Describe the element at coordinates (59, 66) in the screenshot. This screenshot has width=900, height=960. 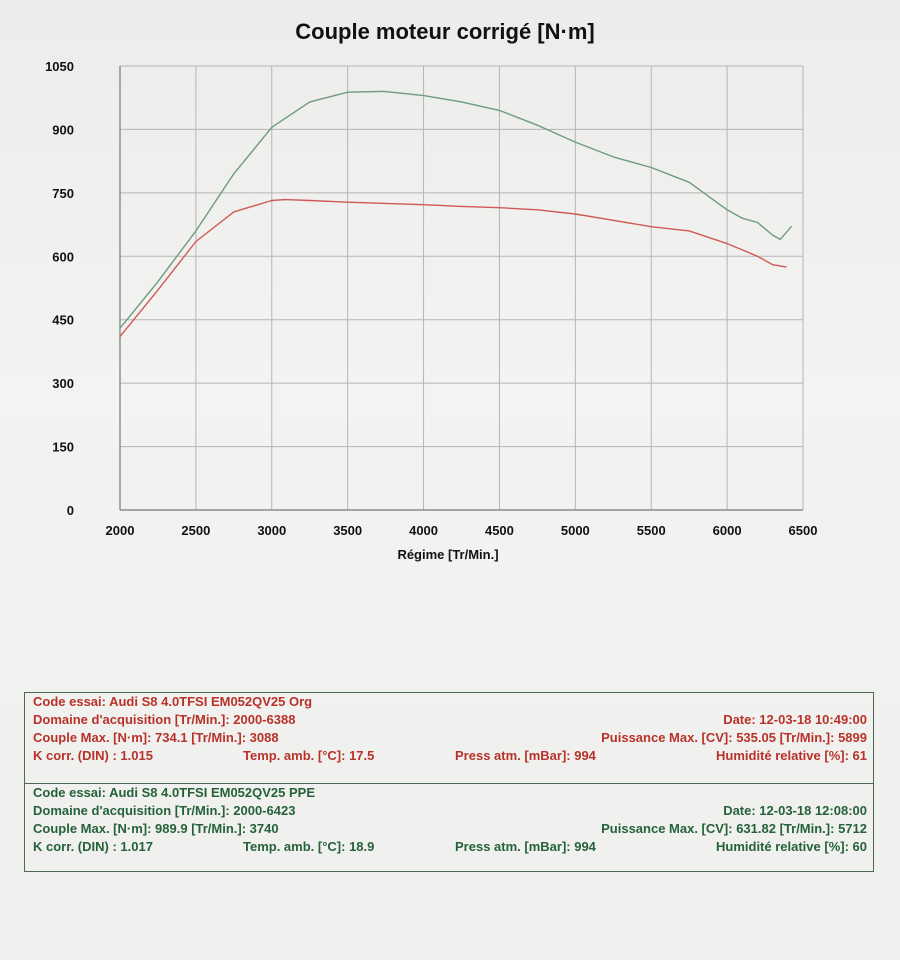
I see `y-tick-label-7: 1050` at that location.